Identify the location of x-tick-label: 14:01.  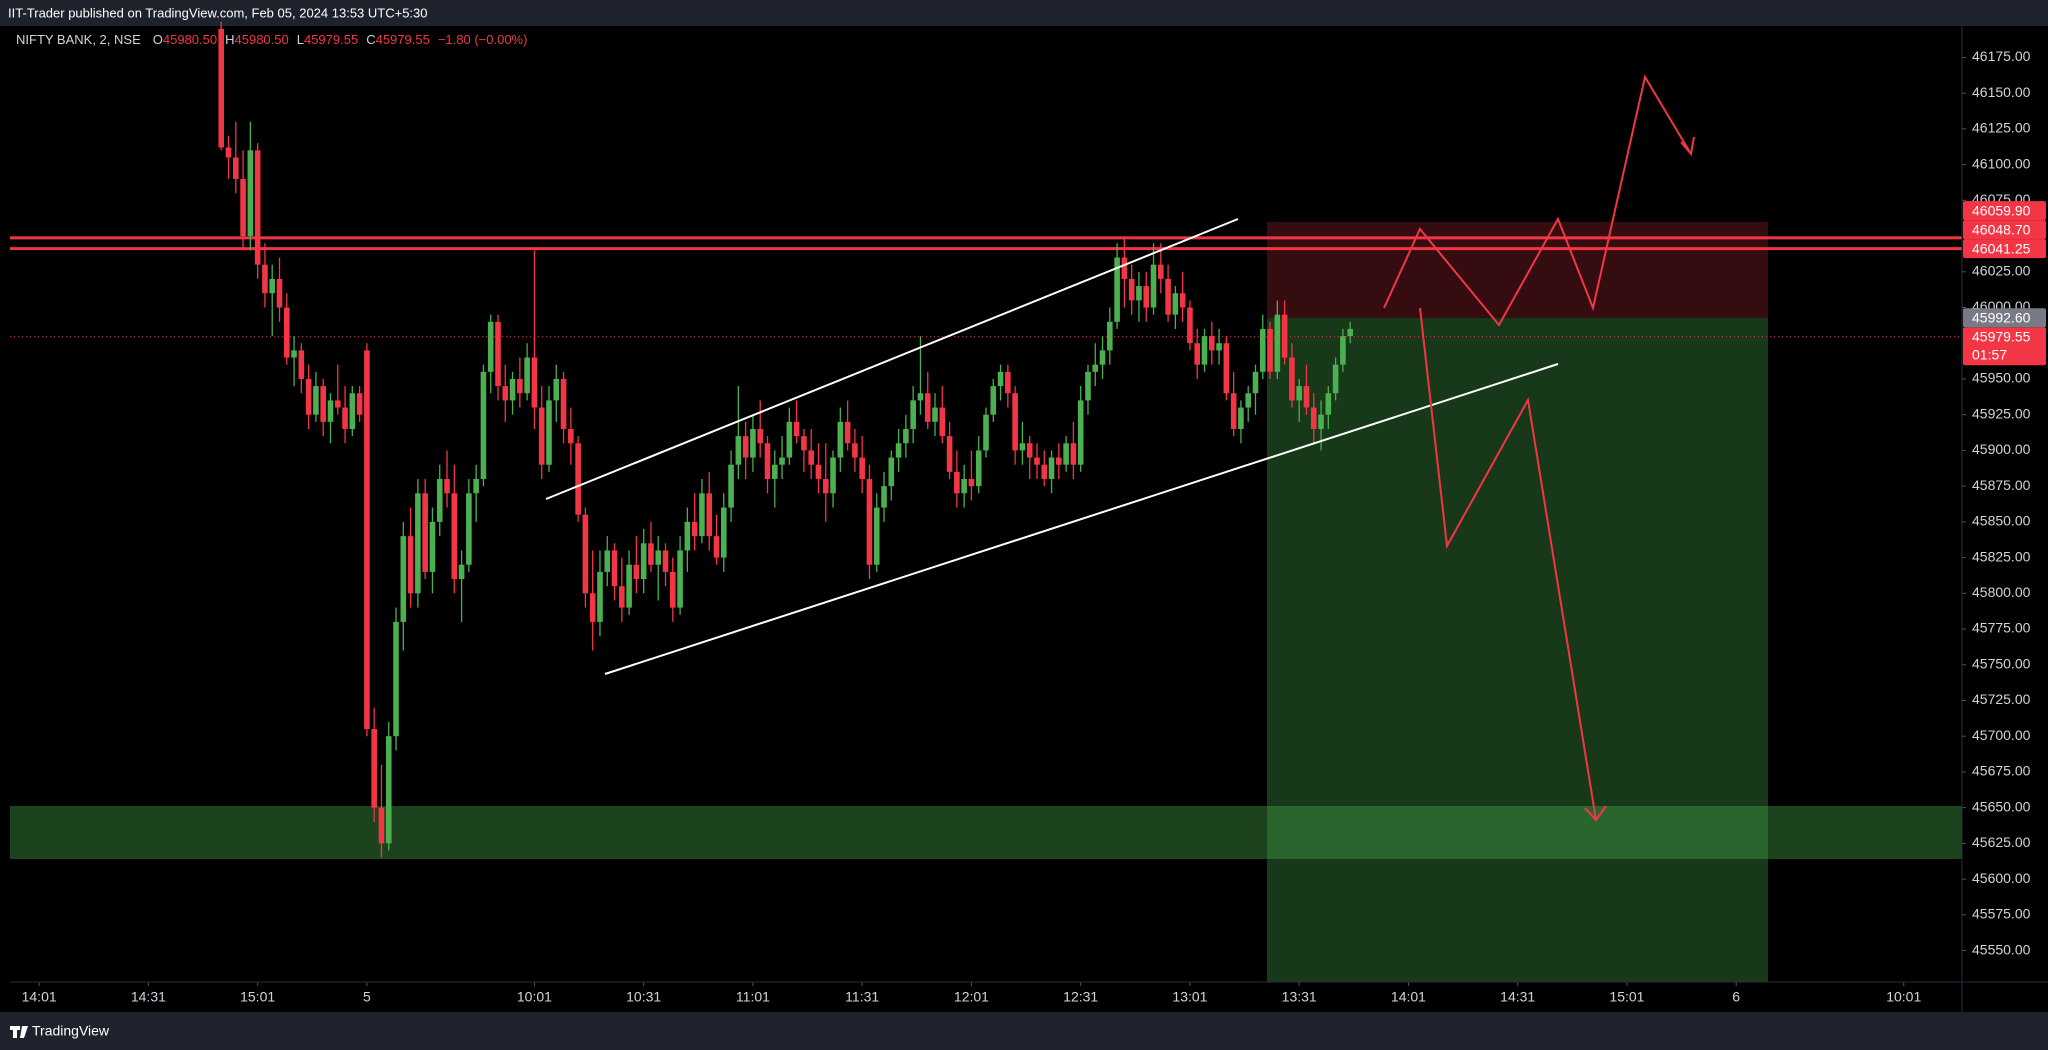
(1408, 997).